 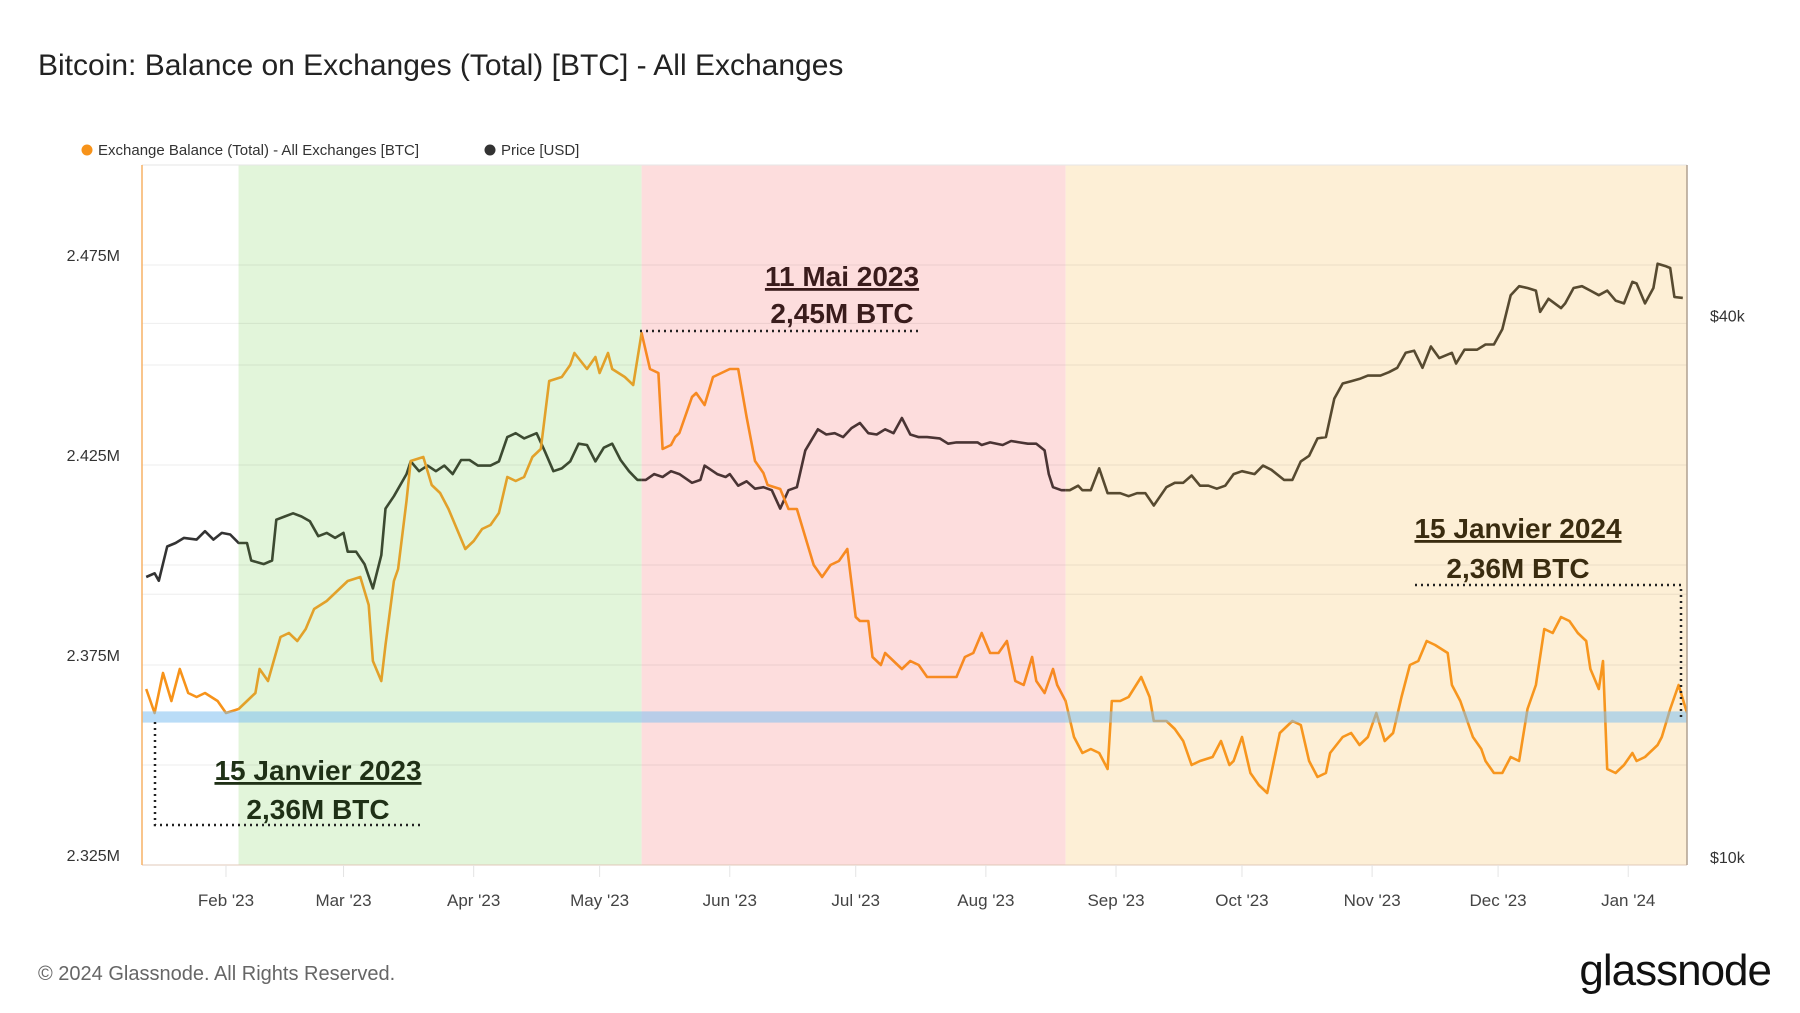 What do you see at coordinates (540, 150) in the screenshot?
I see `legend-label: Price [USD]` at bounding box center [540, 150].